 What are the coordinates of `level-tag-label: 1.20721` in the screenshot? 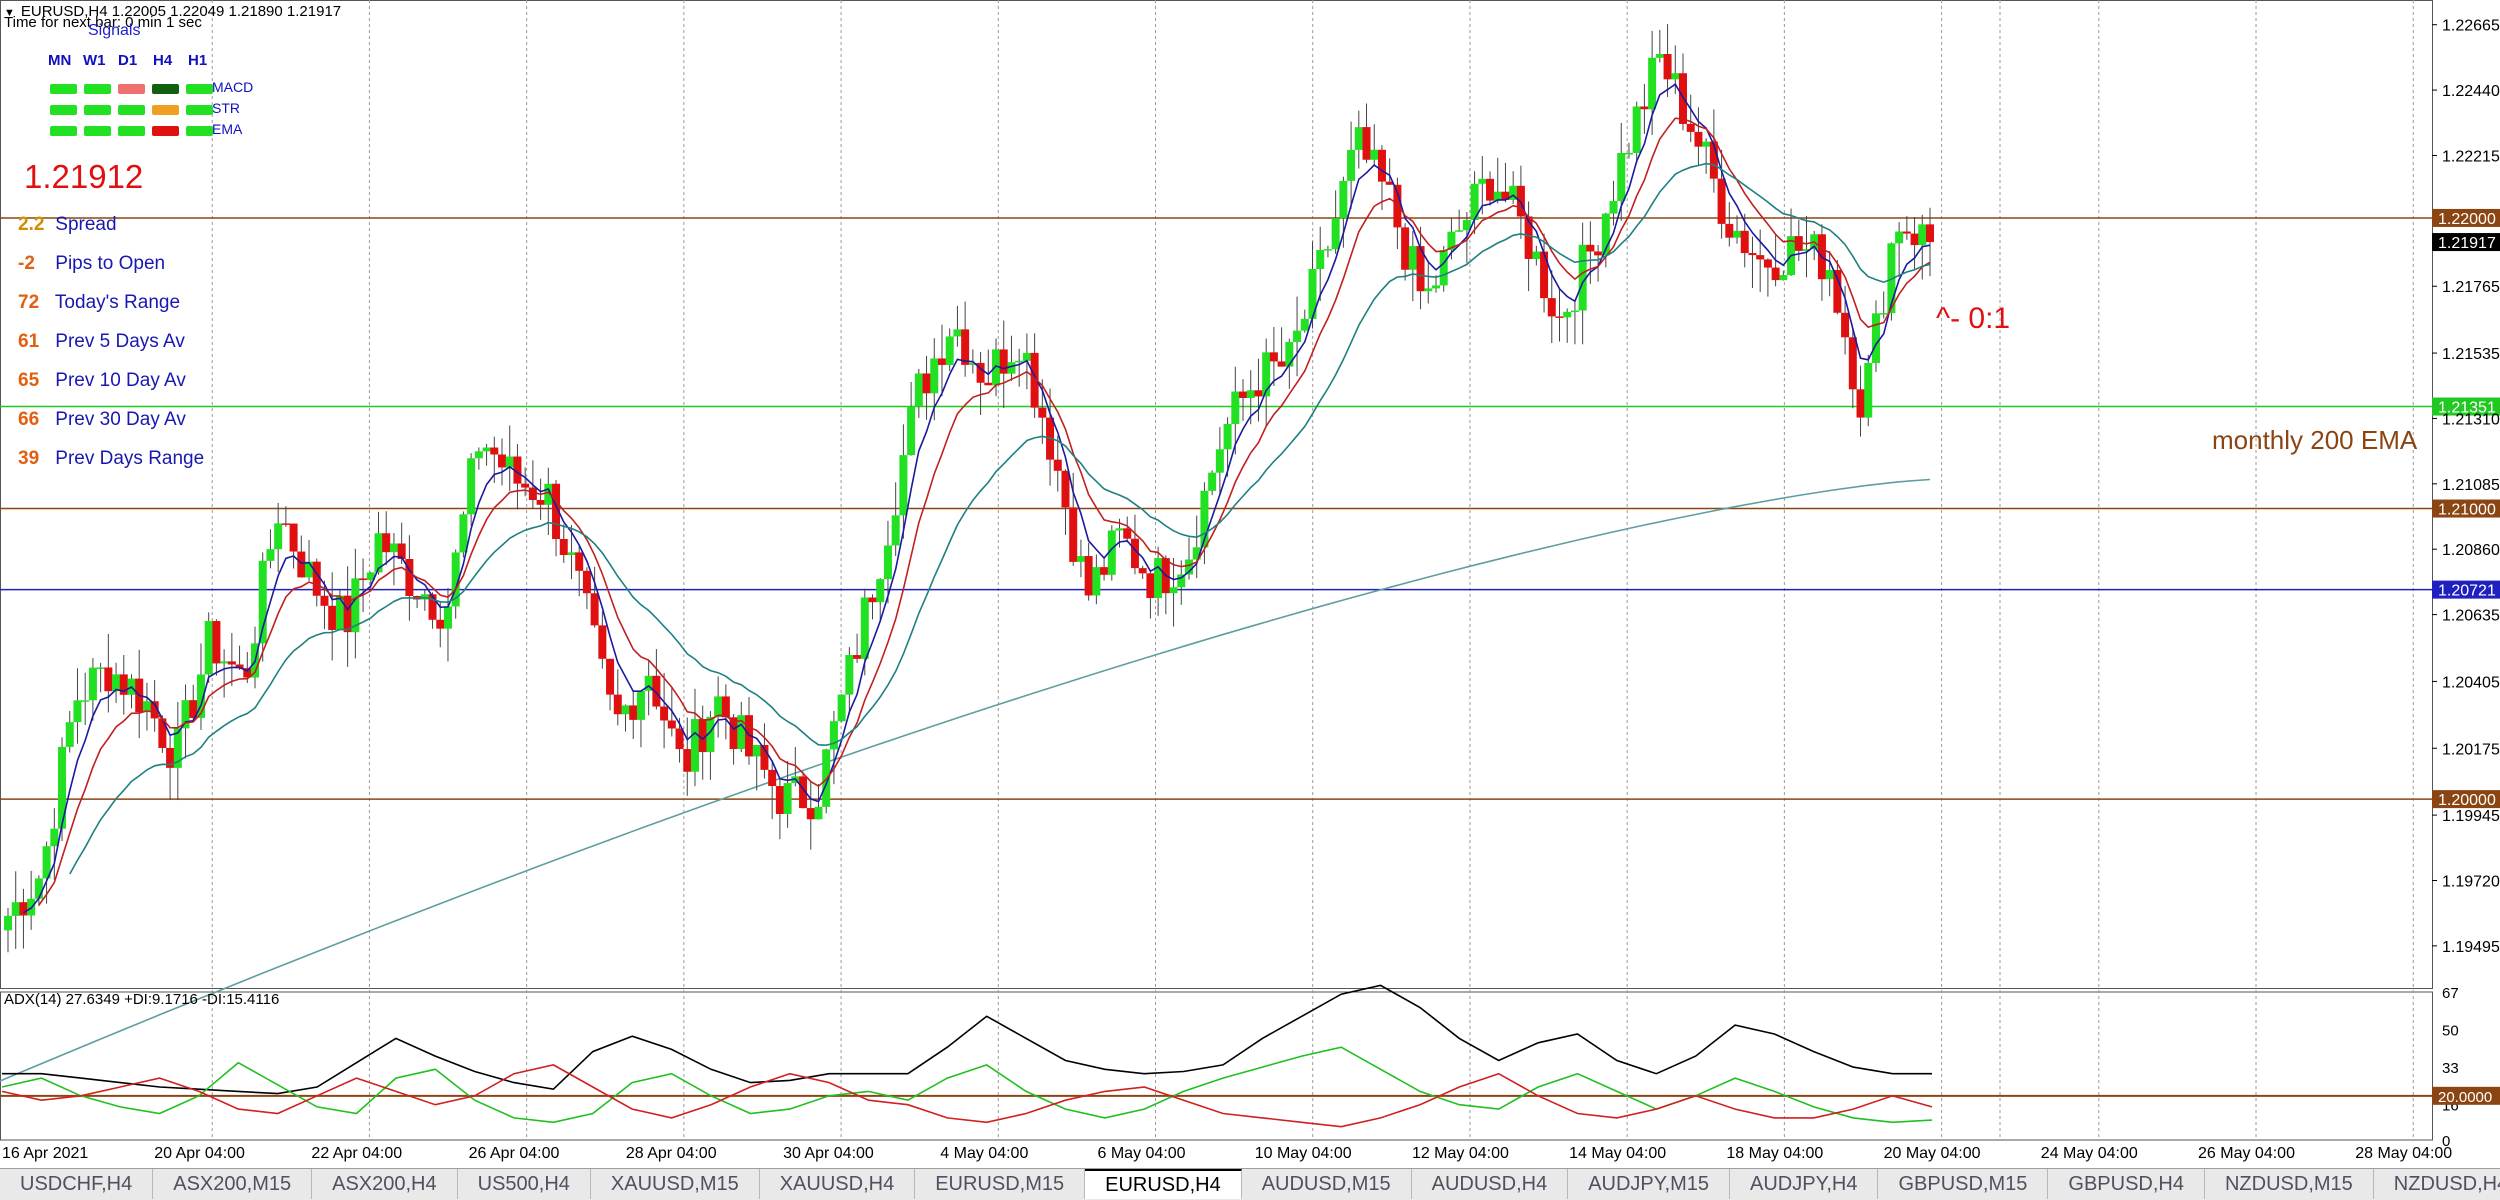 It's located at (2467, 591).